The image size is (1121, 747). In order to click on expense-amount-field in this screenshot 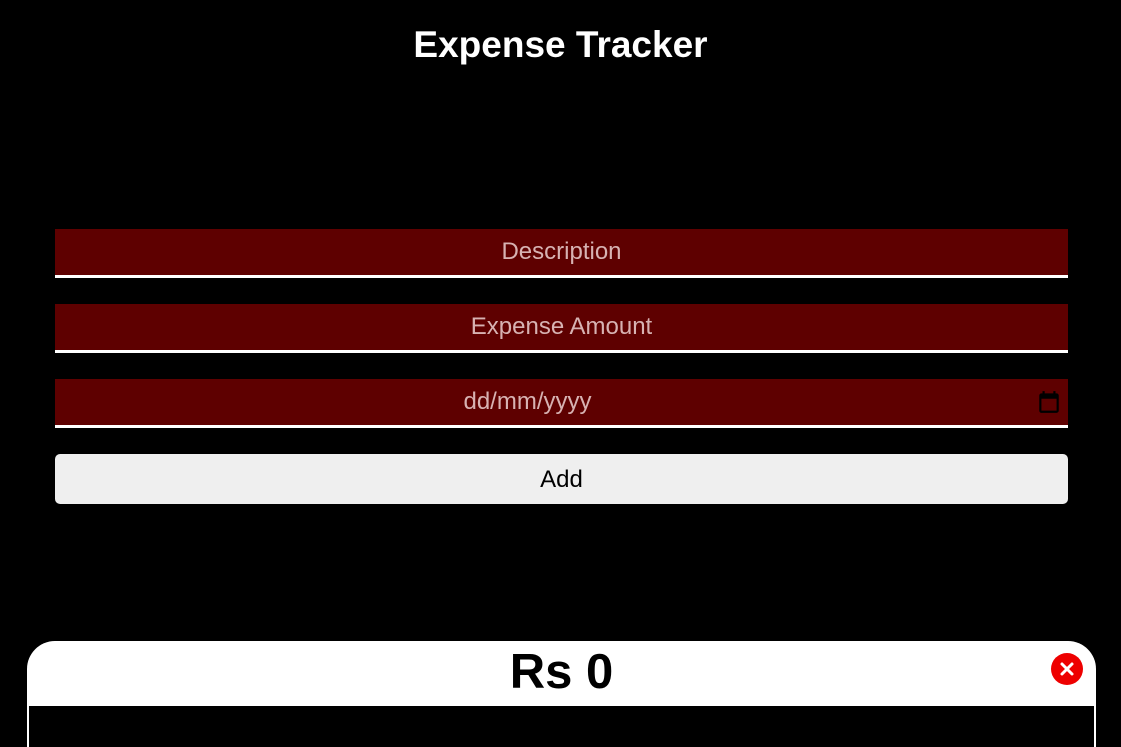, I will do `click(561, 328)`.